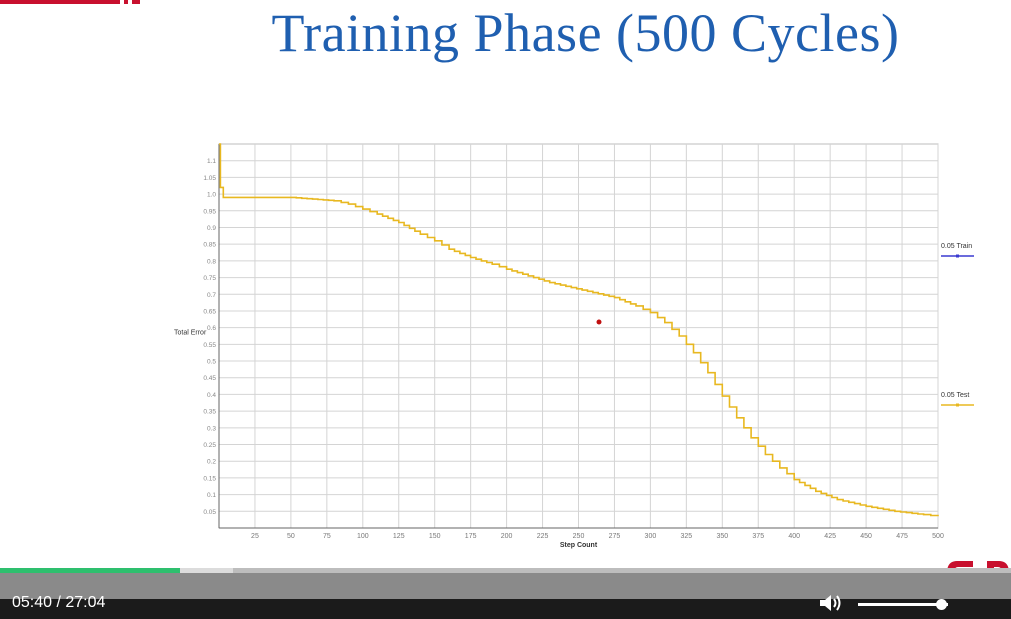  Describe the element at coordinates (831, 603) in the screenshot. I see `speaker-icon` at that location.